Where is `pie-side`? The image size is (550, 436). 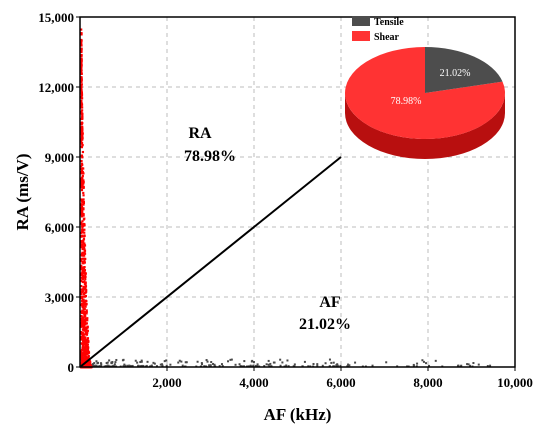
pie-side is located at coordinates (425, 126).